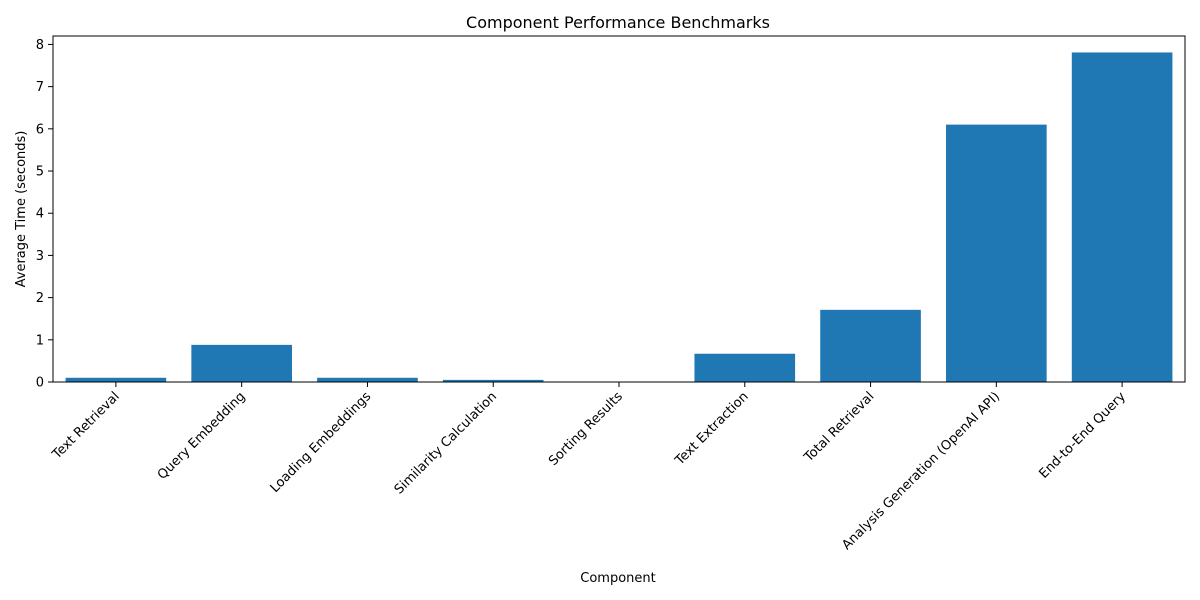 The width and height of the screenshot is (1200, 600). I want to click on x-tick-label: Text Extraction, so click(712, 429).